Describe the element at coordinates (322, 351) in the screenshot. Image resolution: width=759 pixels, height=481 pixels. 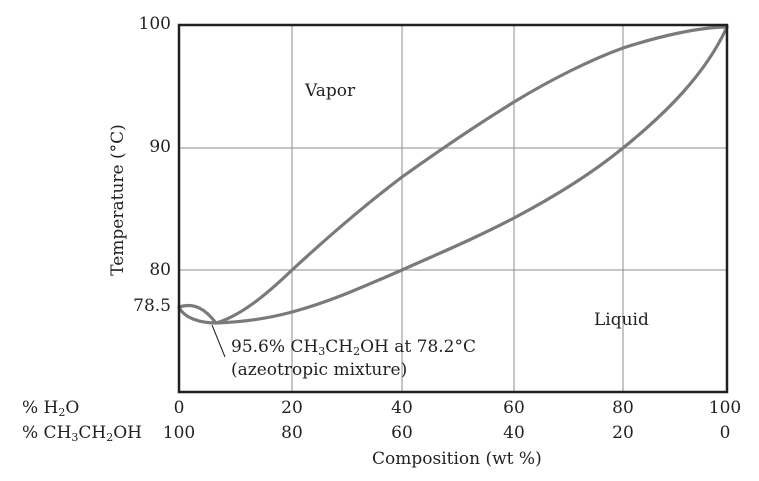
I see `annot-sub: 3` at that location.